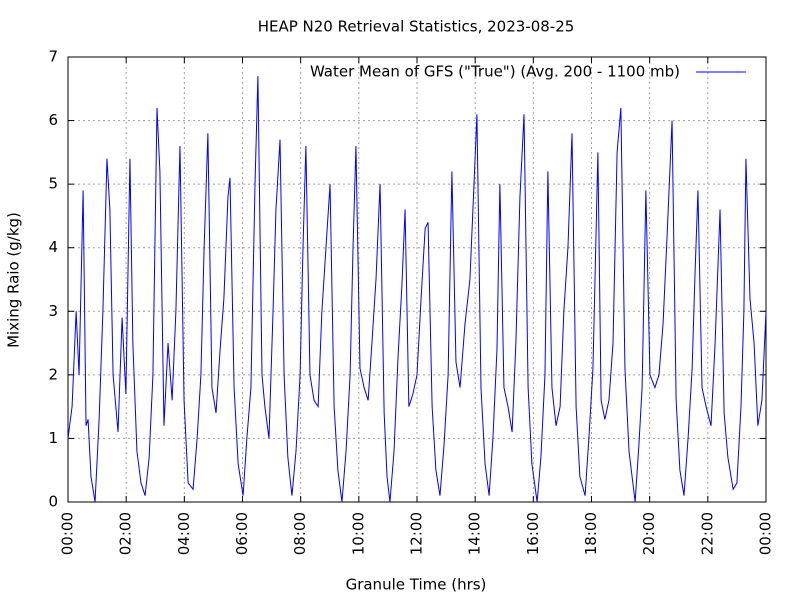 The width and height of the screenshot is (800, 600). I want to click on y-tick-label: 2, so click(53, 374).